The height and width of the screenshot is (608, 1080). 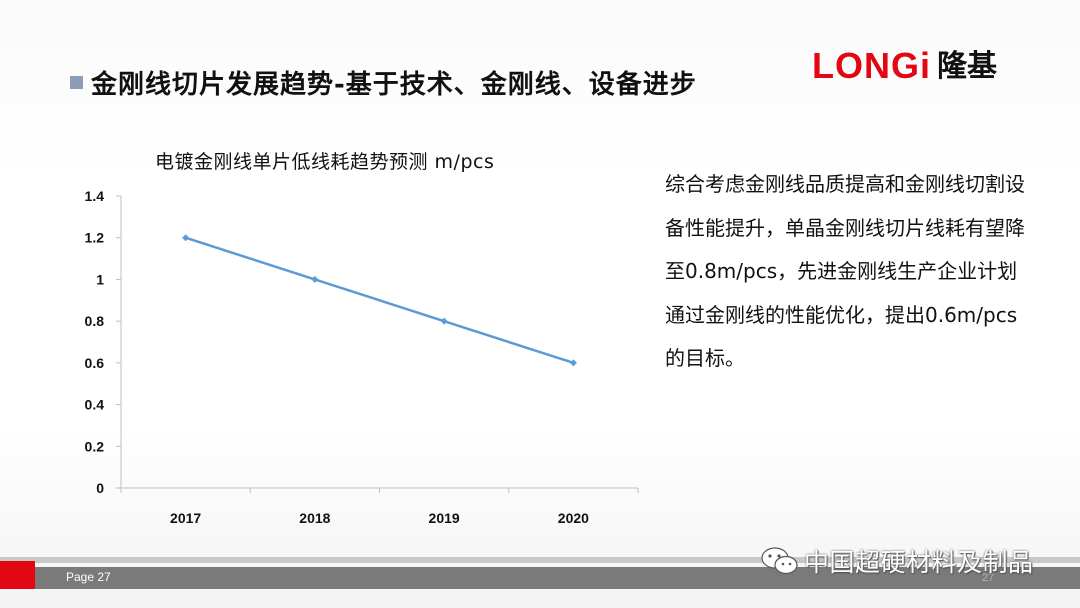 What do you see at coordinates (88, 577) in the screenshot?
I see `page-label: Page 27` at bounding box center [88, 577].